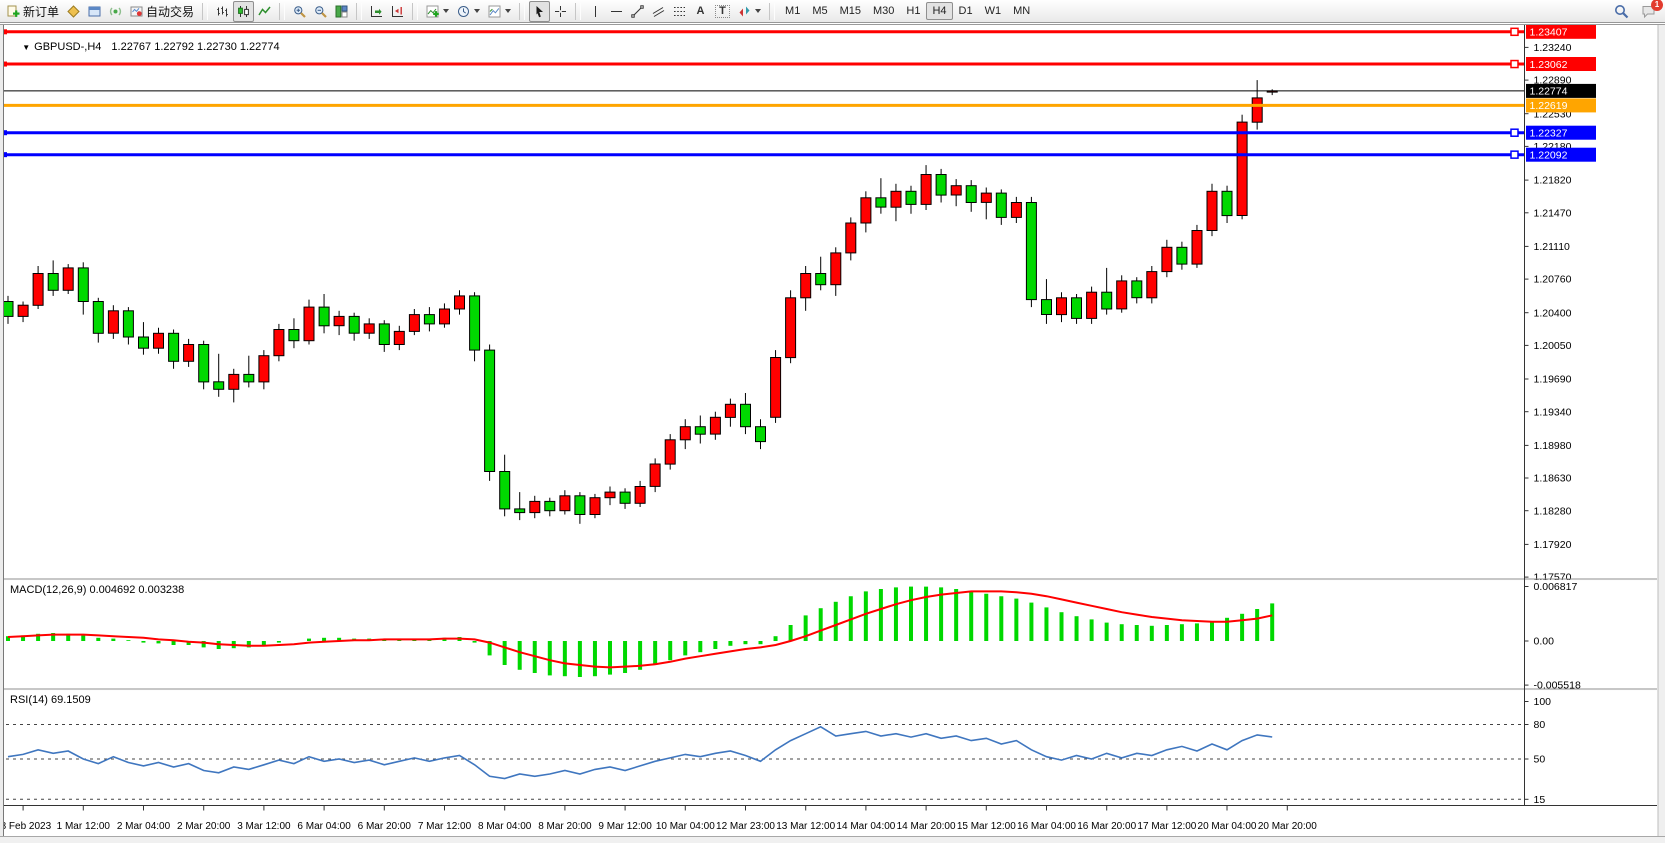  I want to click on cursor-button, so click(540, 11).